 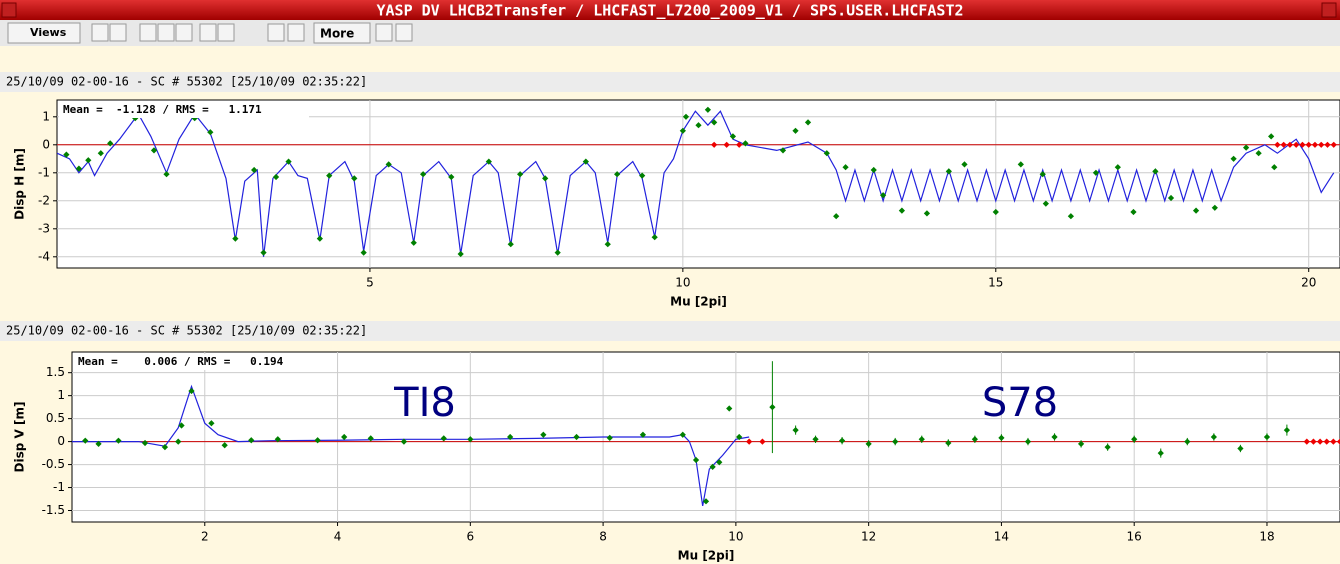 What do you see at coordinates (20, 437) in the screenshot?
I see `y-axis-label: Disp V [m]` at bounding box center [20, 437].